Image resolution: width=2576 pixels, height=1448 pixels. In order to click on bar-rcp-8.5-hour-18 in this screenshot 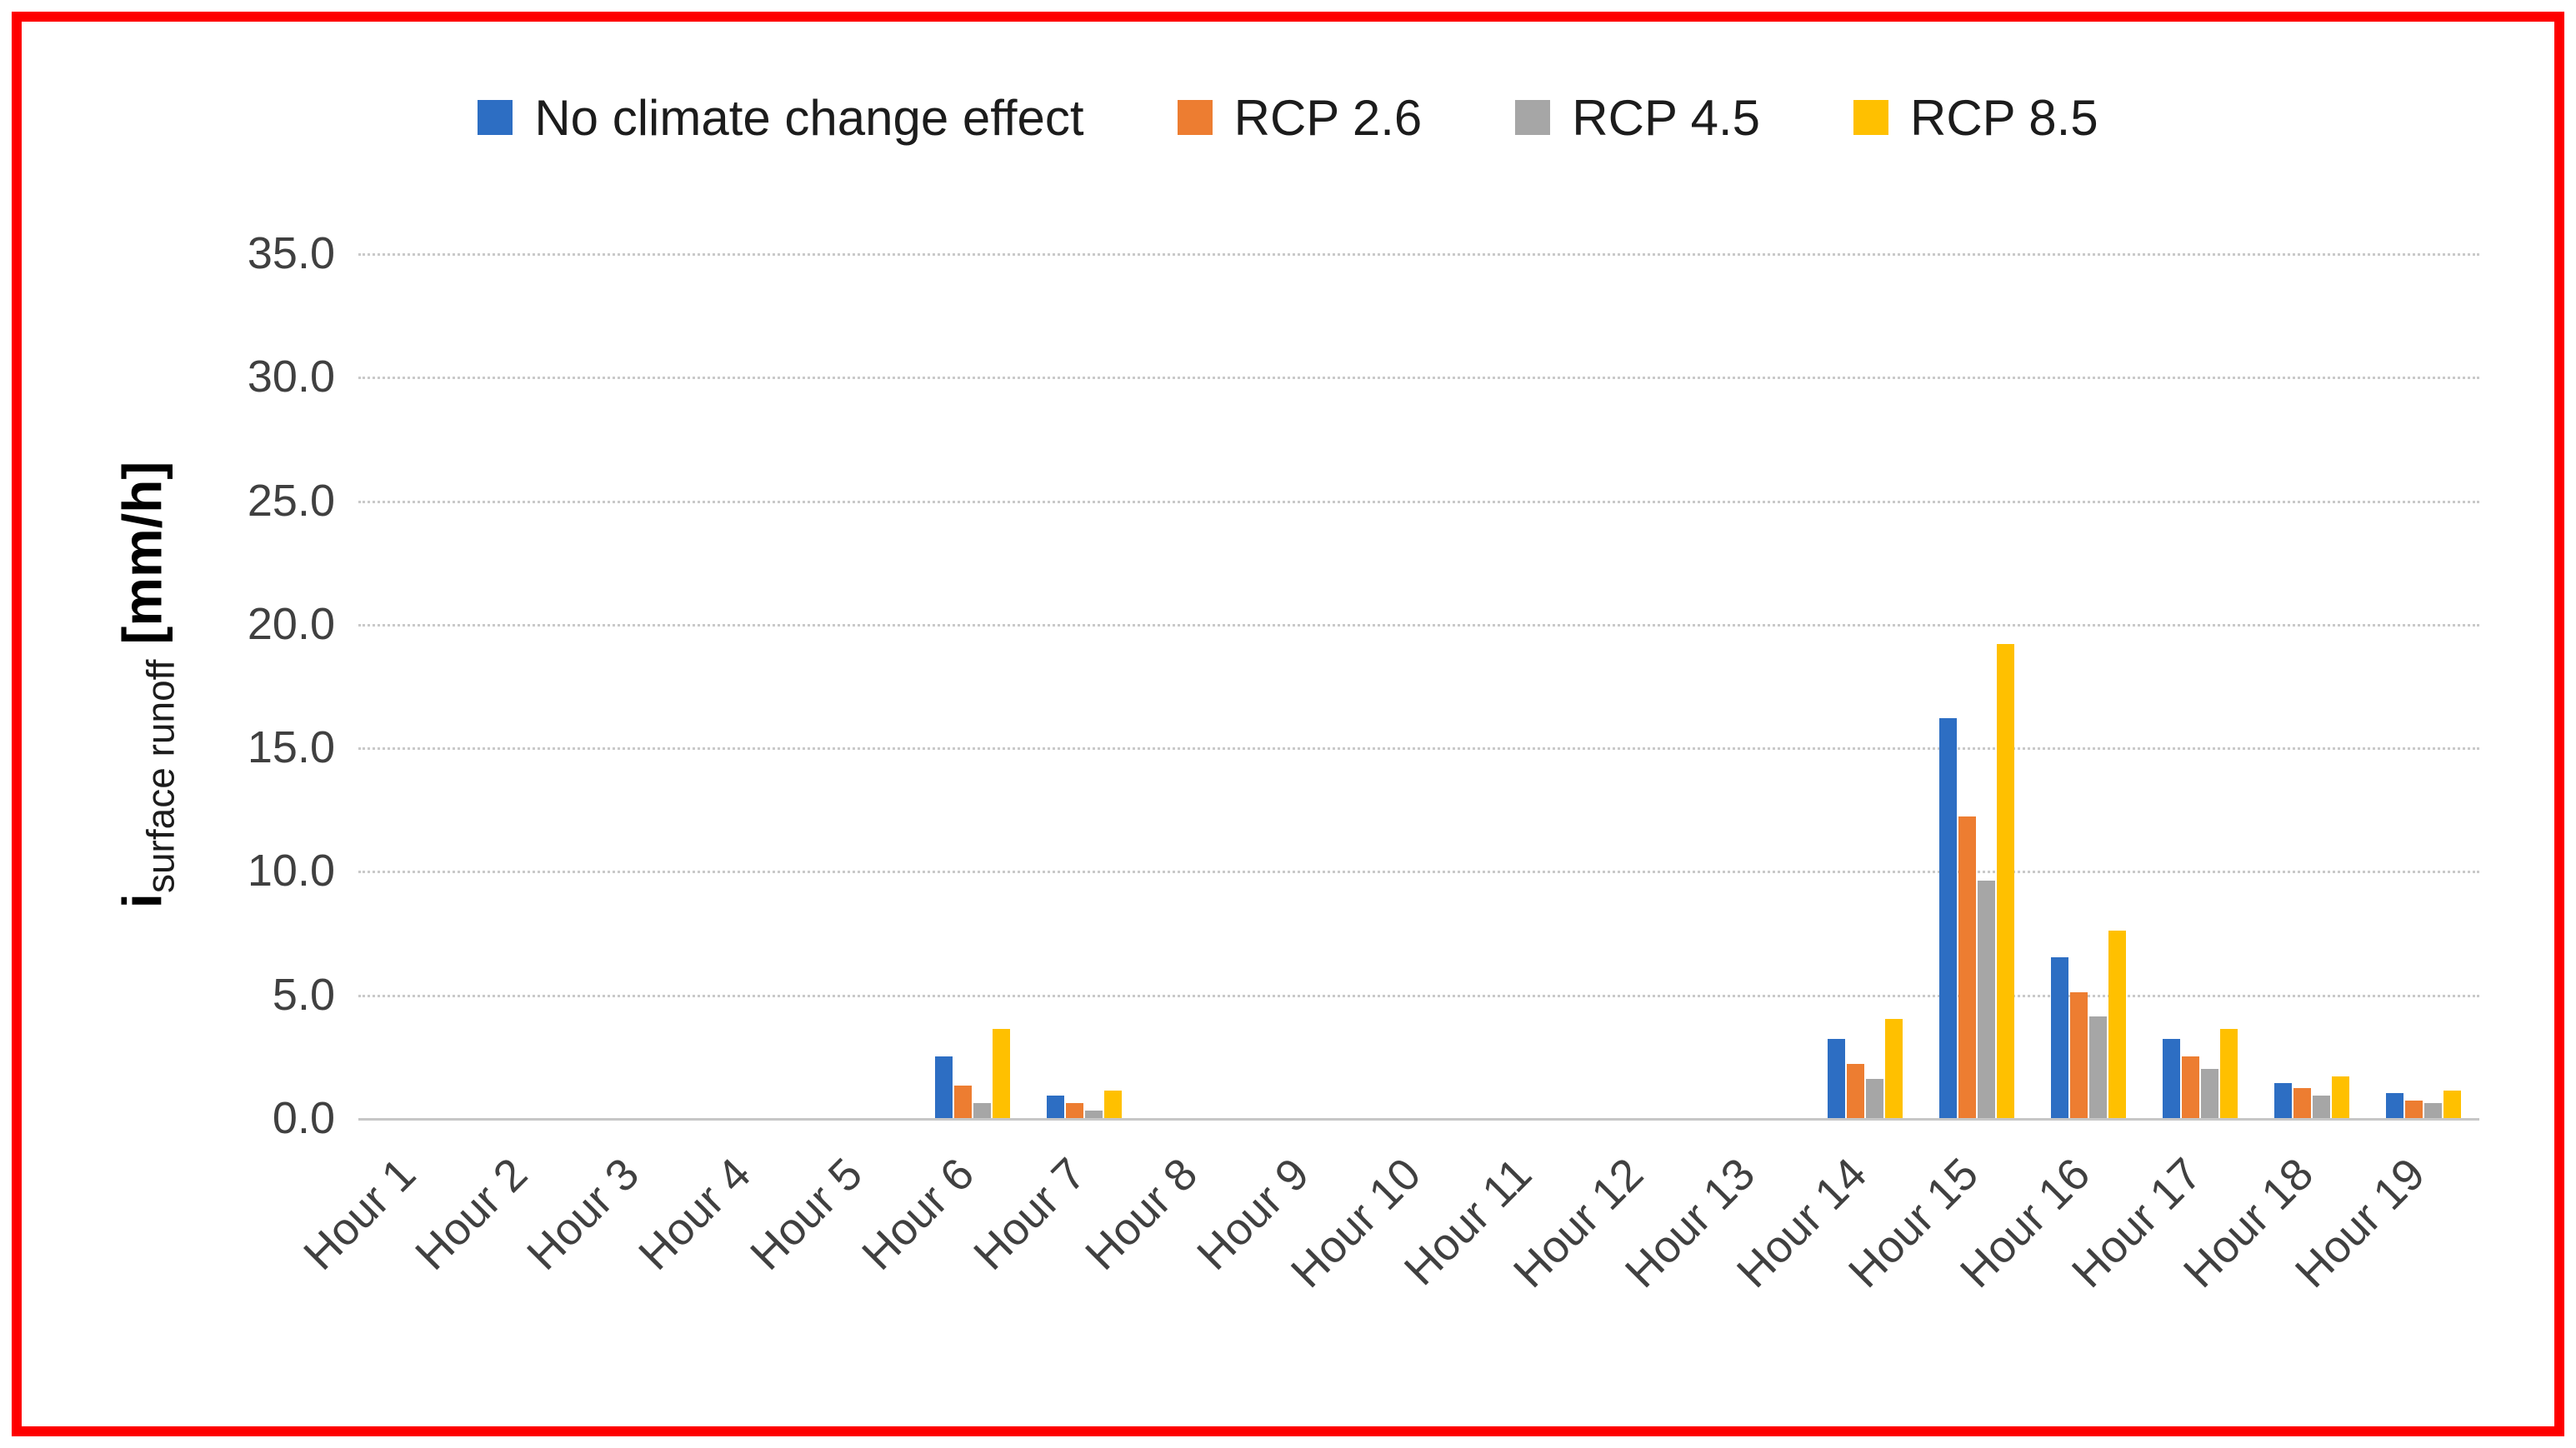, I will do `click(2341, 1097)`.